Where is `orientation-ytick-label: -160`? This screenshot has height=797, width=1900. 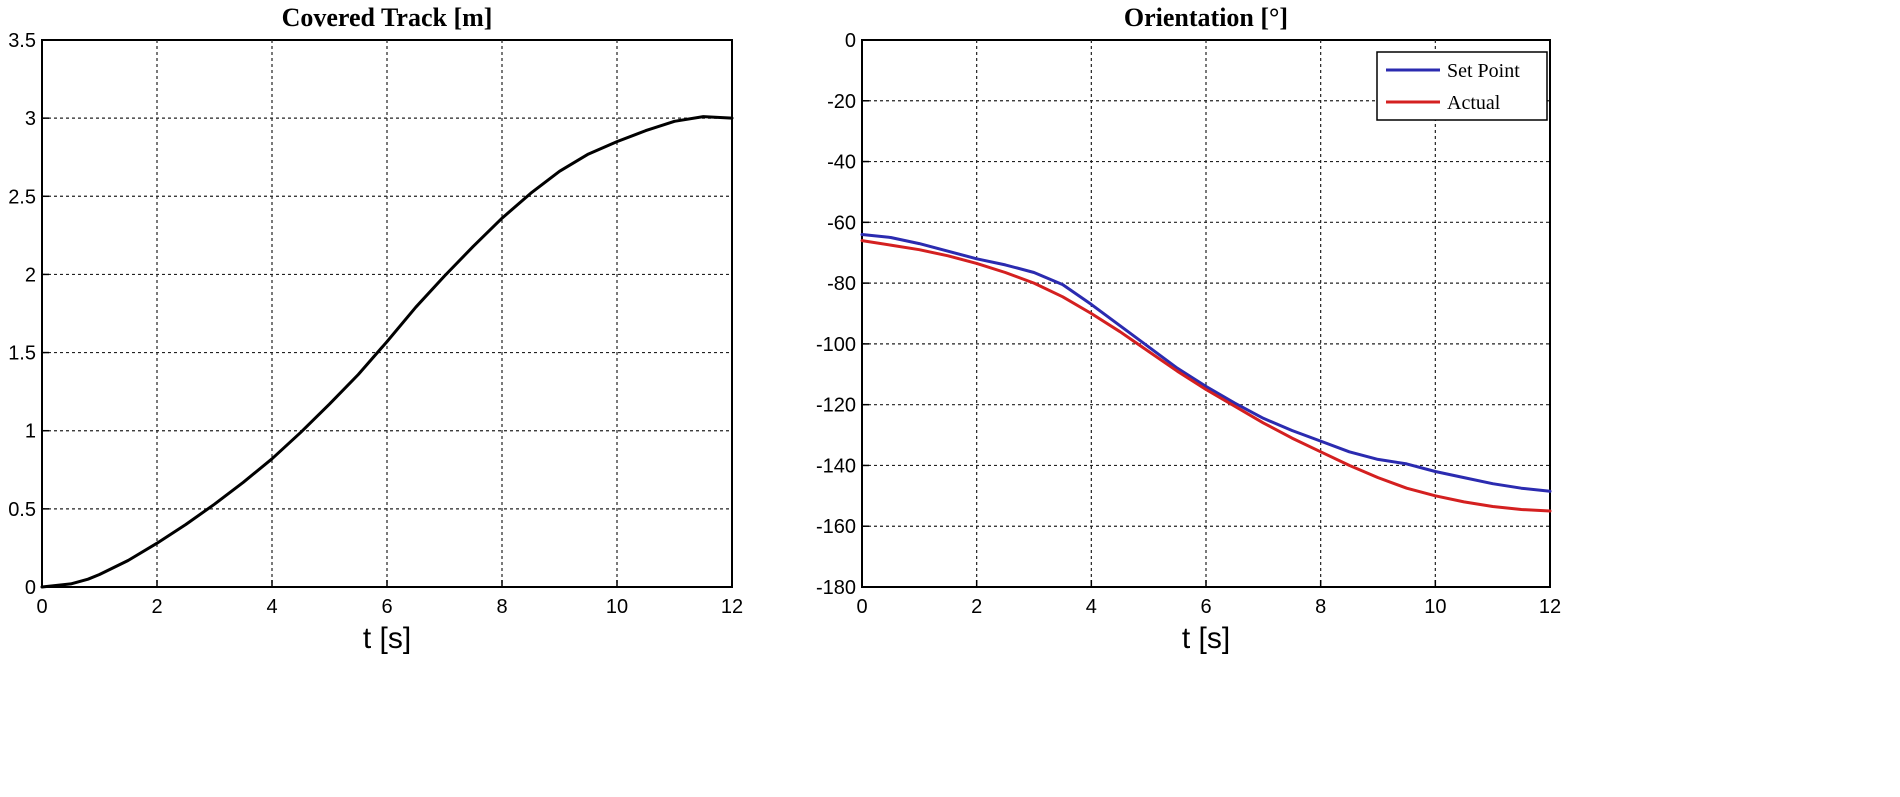 orientation-ytick-label: -160 is located at coordinates (836, 527).